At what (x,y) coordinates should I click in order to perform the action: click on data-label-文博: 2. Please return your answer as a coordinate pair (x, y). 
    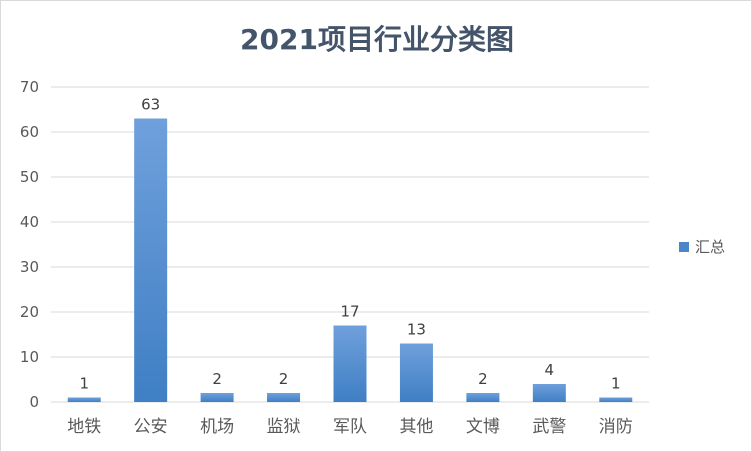
    Looking at the image, I should click on (483, 379).